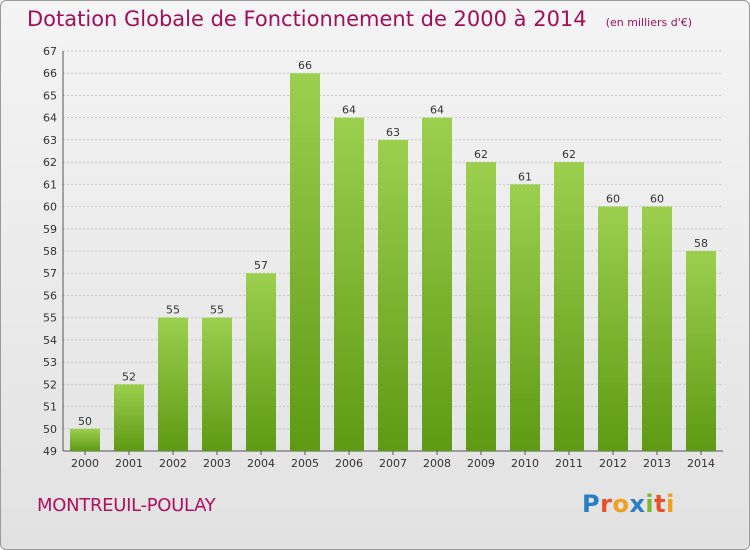  Describe the element at coordinates (129, 376) in the screenshot. I see `bar-value-label: 52` at that location.